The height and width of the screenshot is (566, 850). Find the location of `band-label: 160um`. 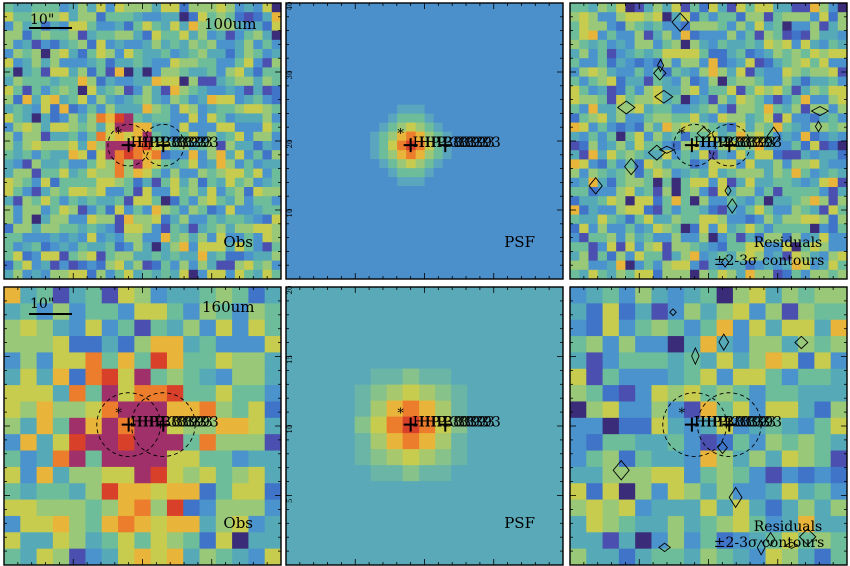

band-label: 160um is located at coordinates (228, 307).